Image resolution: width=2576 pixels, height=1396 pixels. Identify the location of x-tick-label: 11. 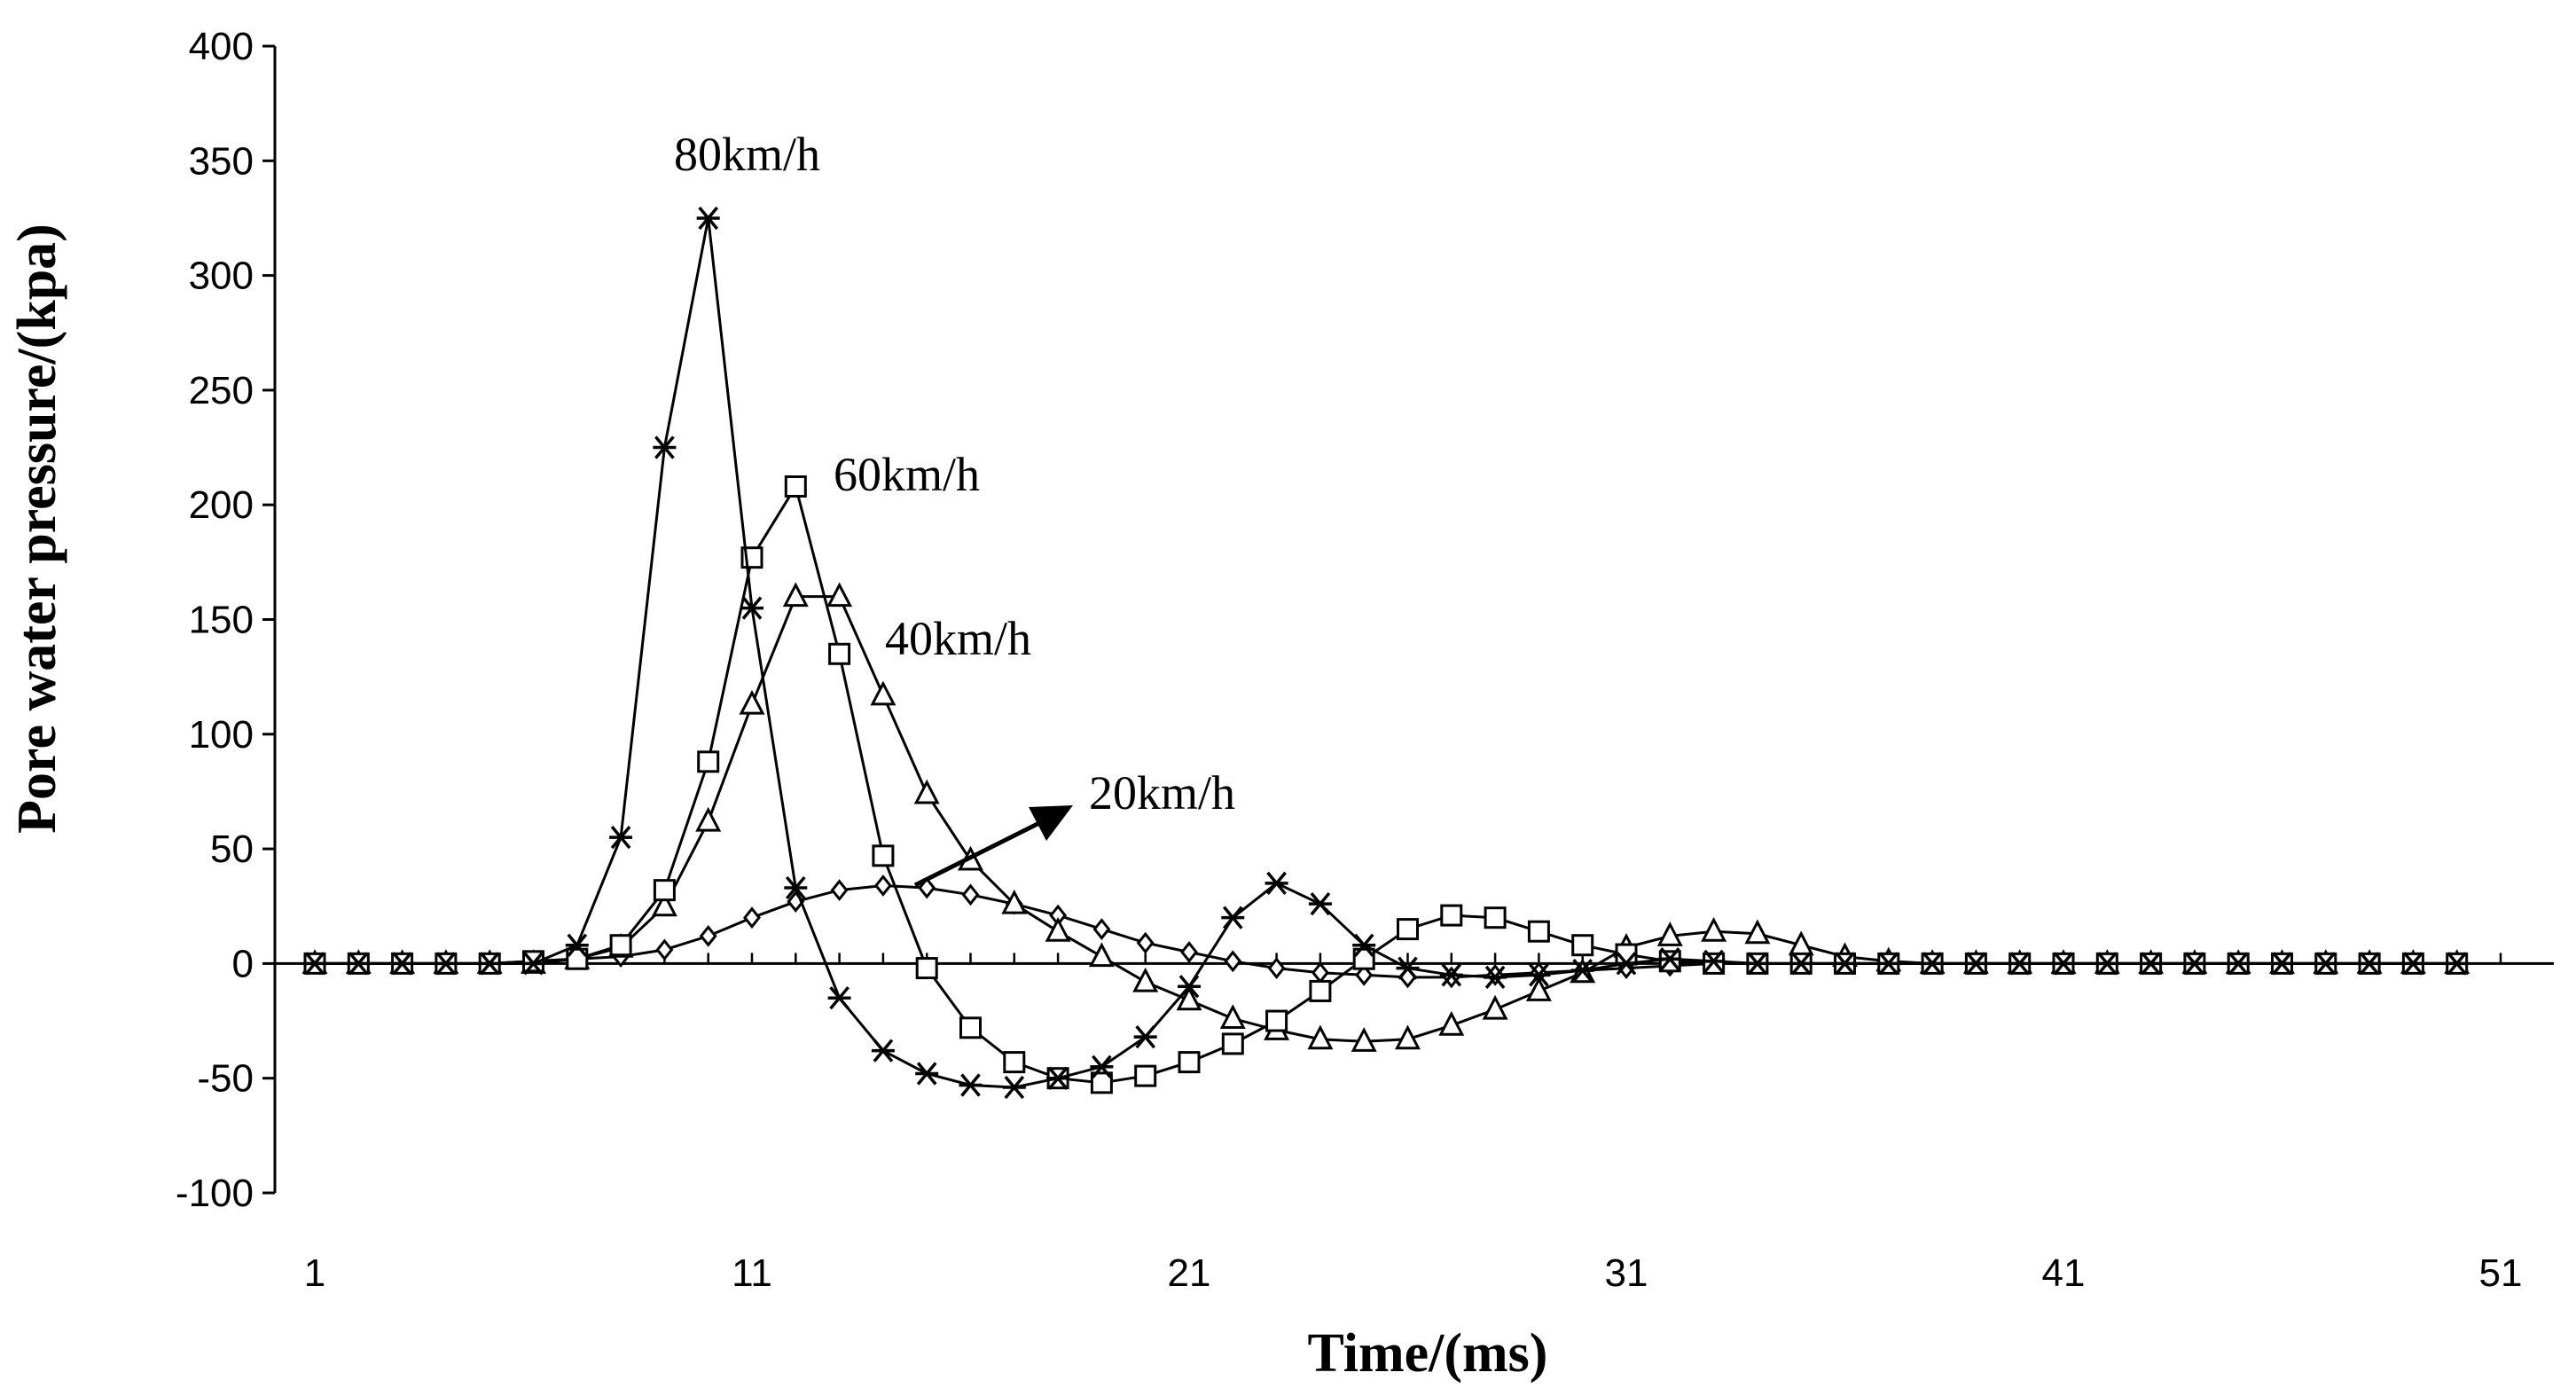
(752, 1273).